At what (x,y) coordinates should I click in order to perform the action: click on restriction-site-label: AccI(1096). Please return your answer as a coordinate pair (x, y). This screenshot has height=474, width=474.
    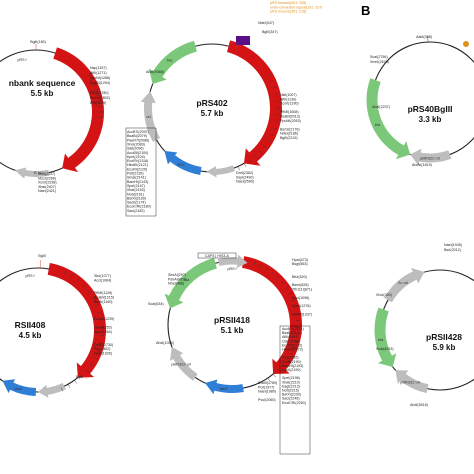
    Looking at the image, I should click on (300, 298).